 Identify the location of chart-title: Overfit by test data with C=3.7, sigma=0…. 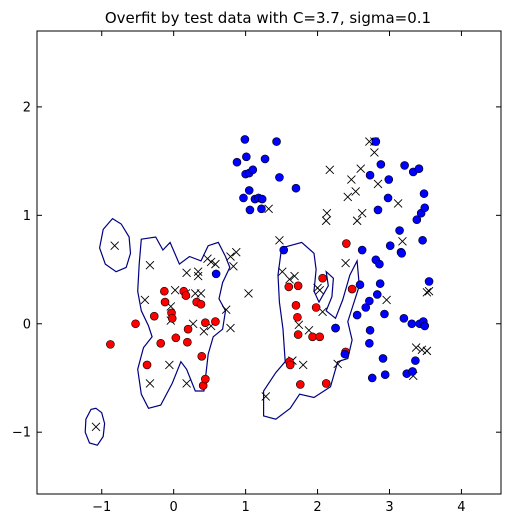
(268, 18).